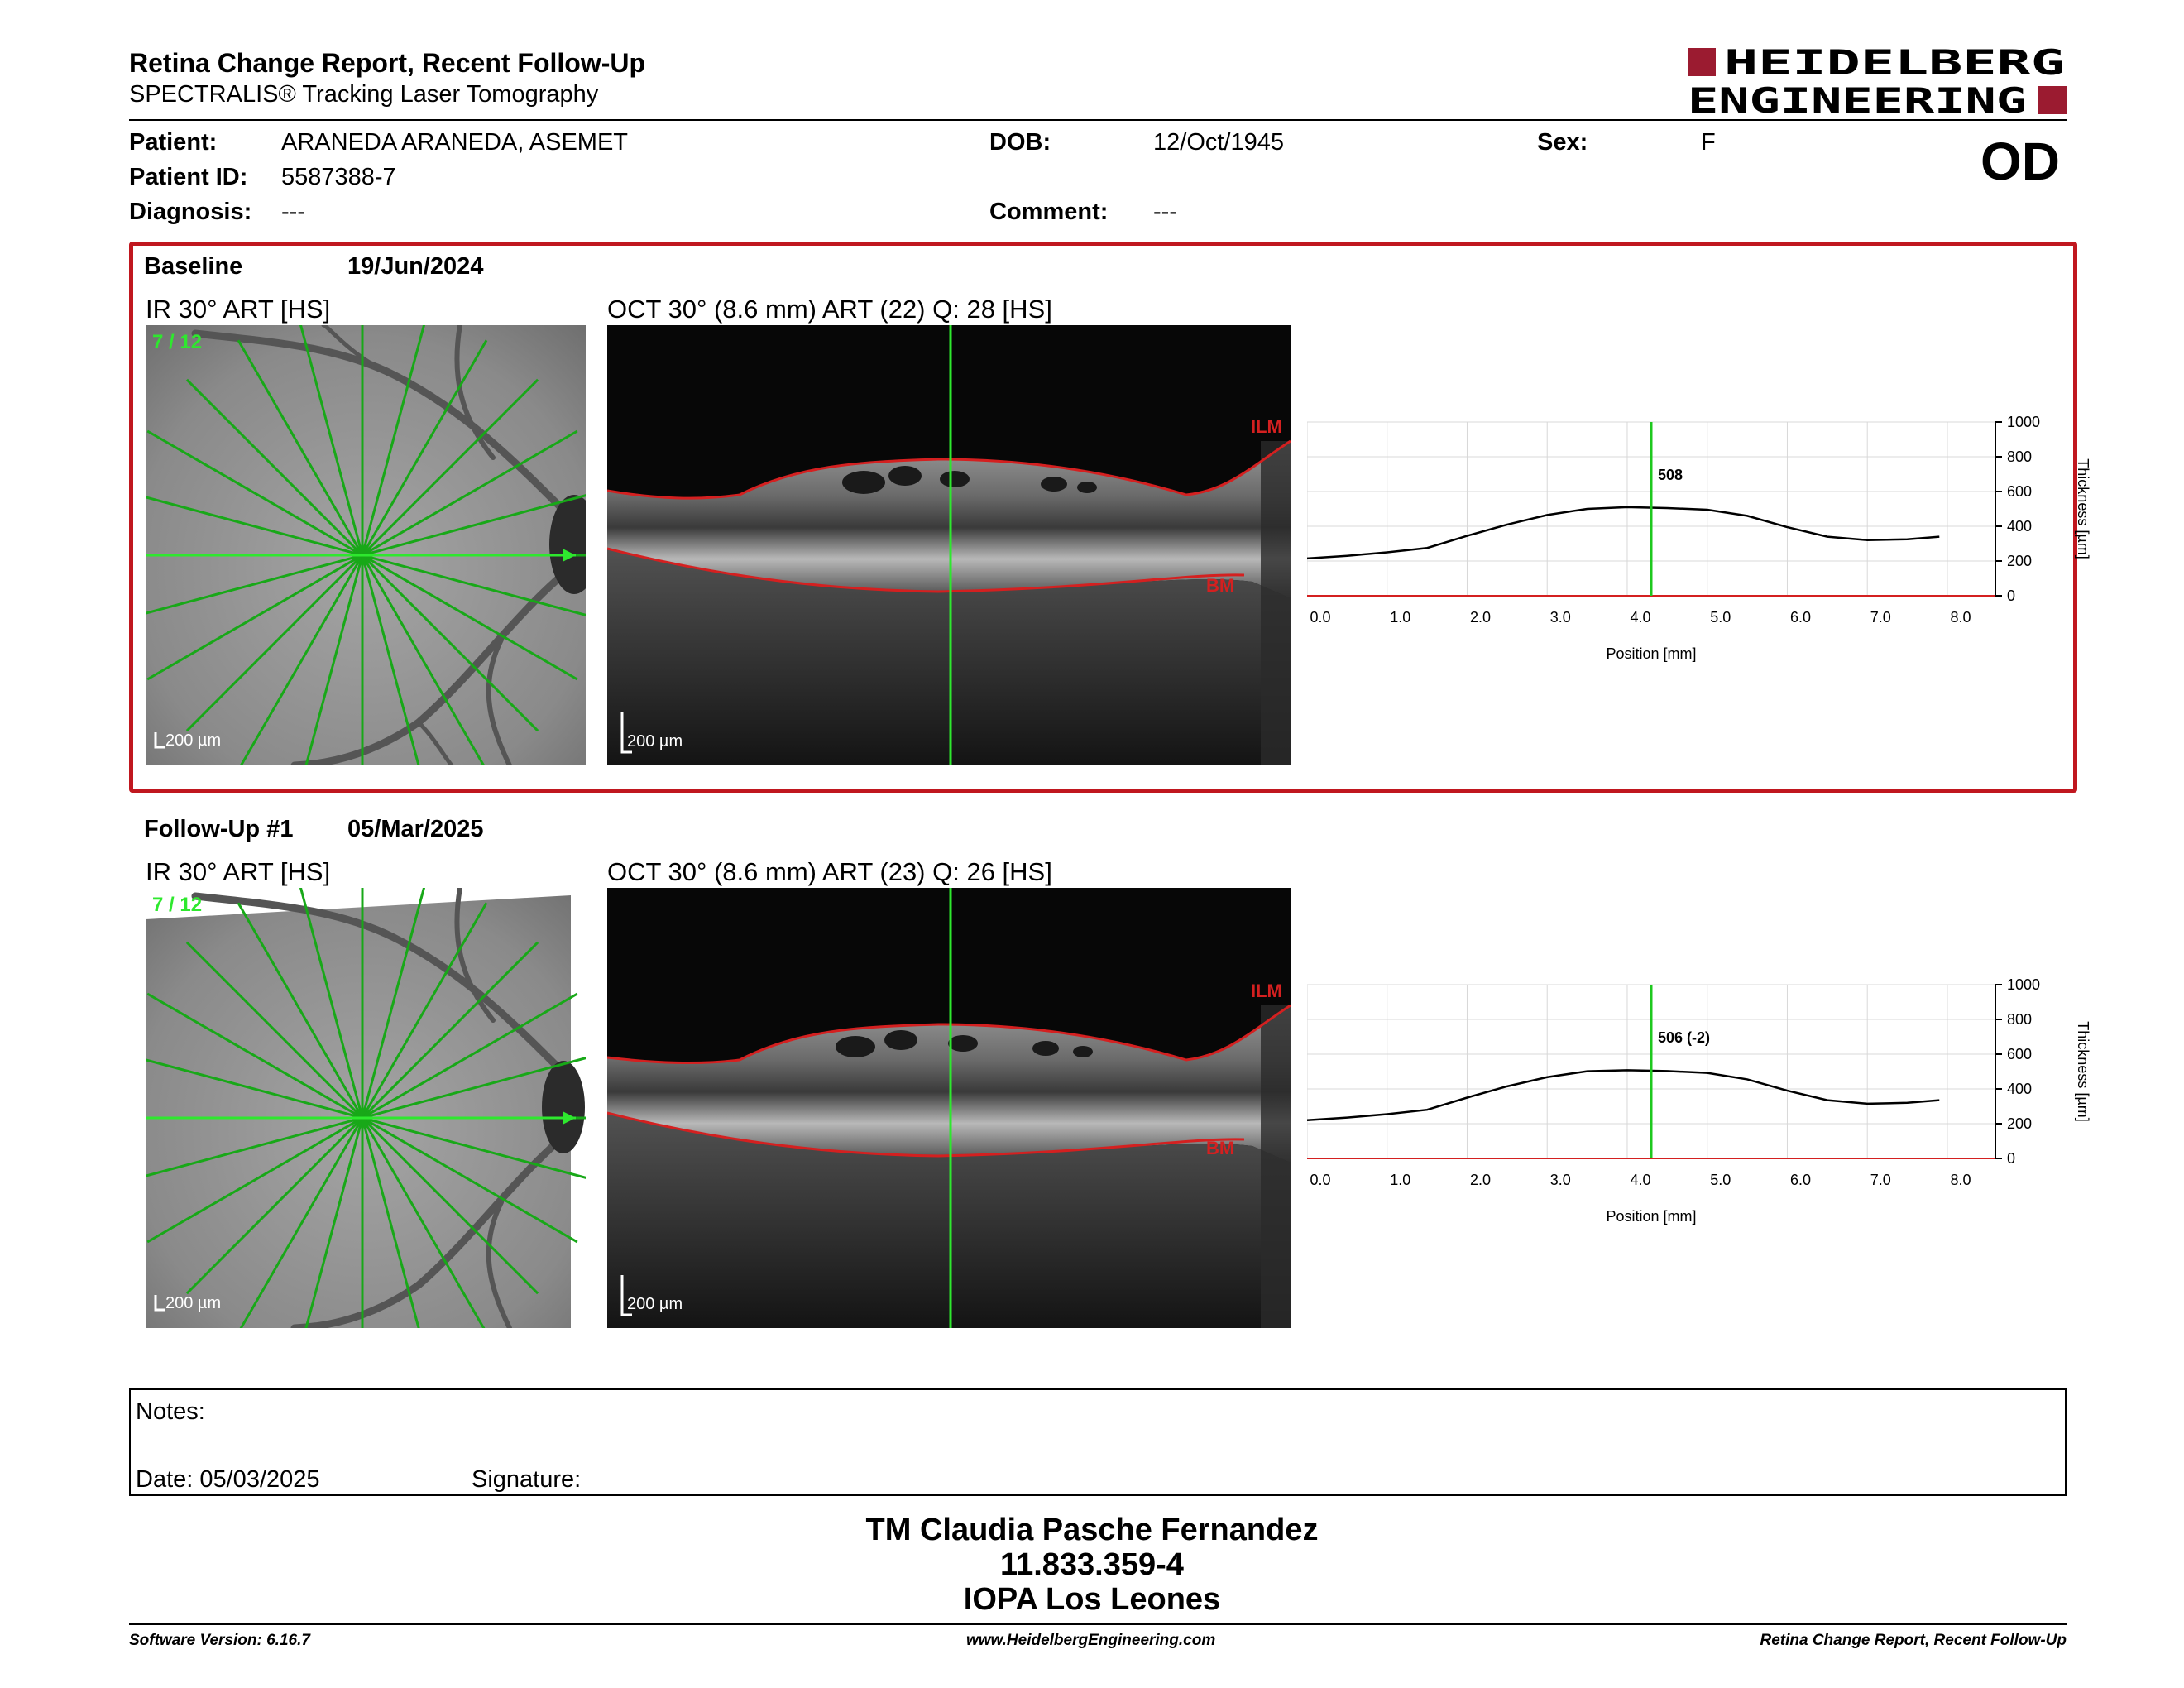 The height and width of the screenshot is (1688, 2184). What do you see at coordinates (2023, 422) in the screenshot?
I see `y-tick-label: 1000` at bounding box center [2023, 422].